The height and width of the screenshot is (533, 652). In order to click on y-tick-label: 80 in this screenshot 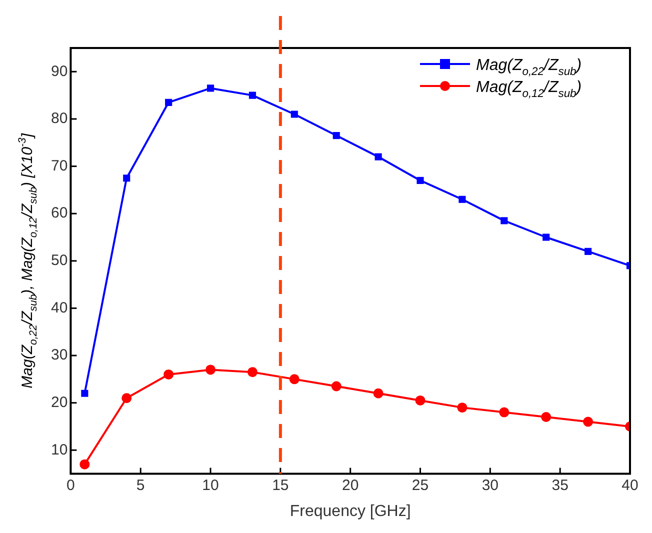, I will do `click(59, 119)`.